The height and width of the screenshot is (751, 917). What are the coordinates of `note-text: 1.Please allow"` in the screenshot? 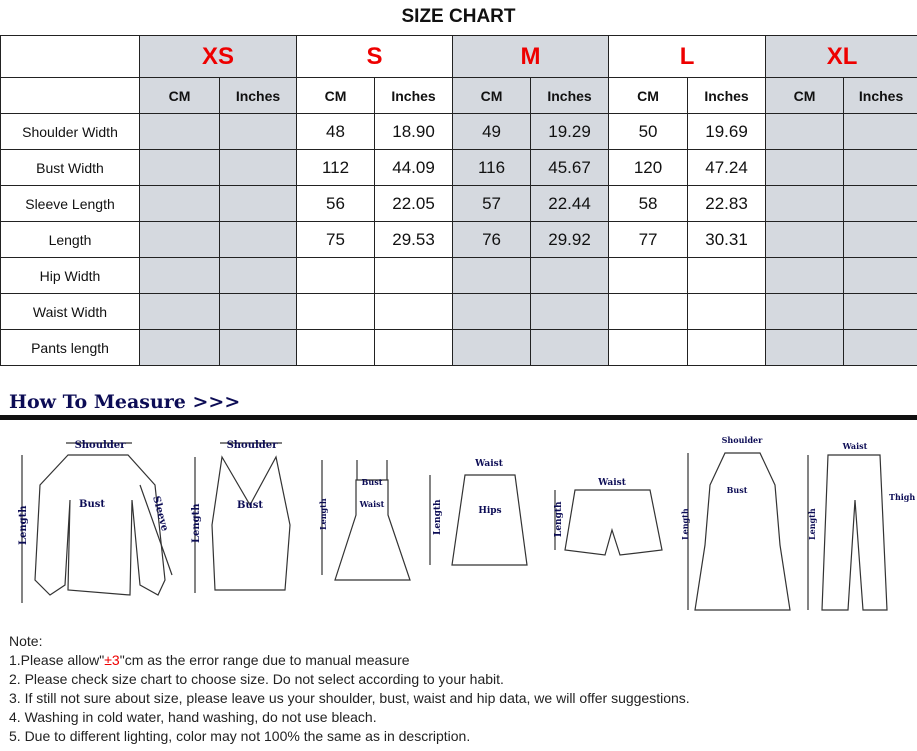 It's located at (57, 660).